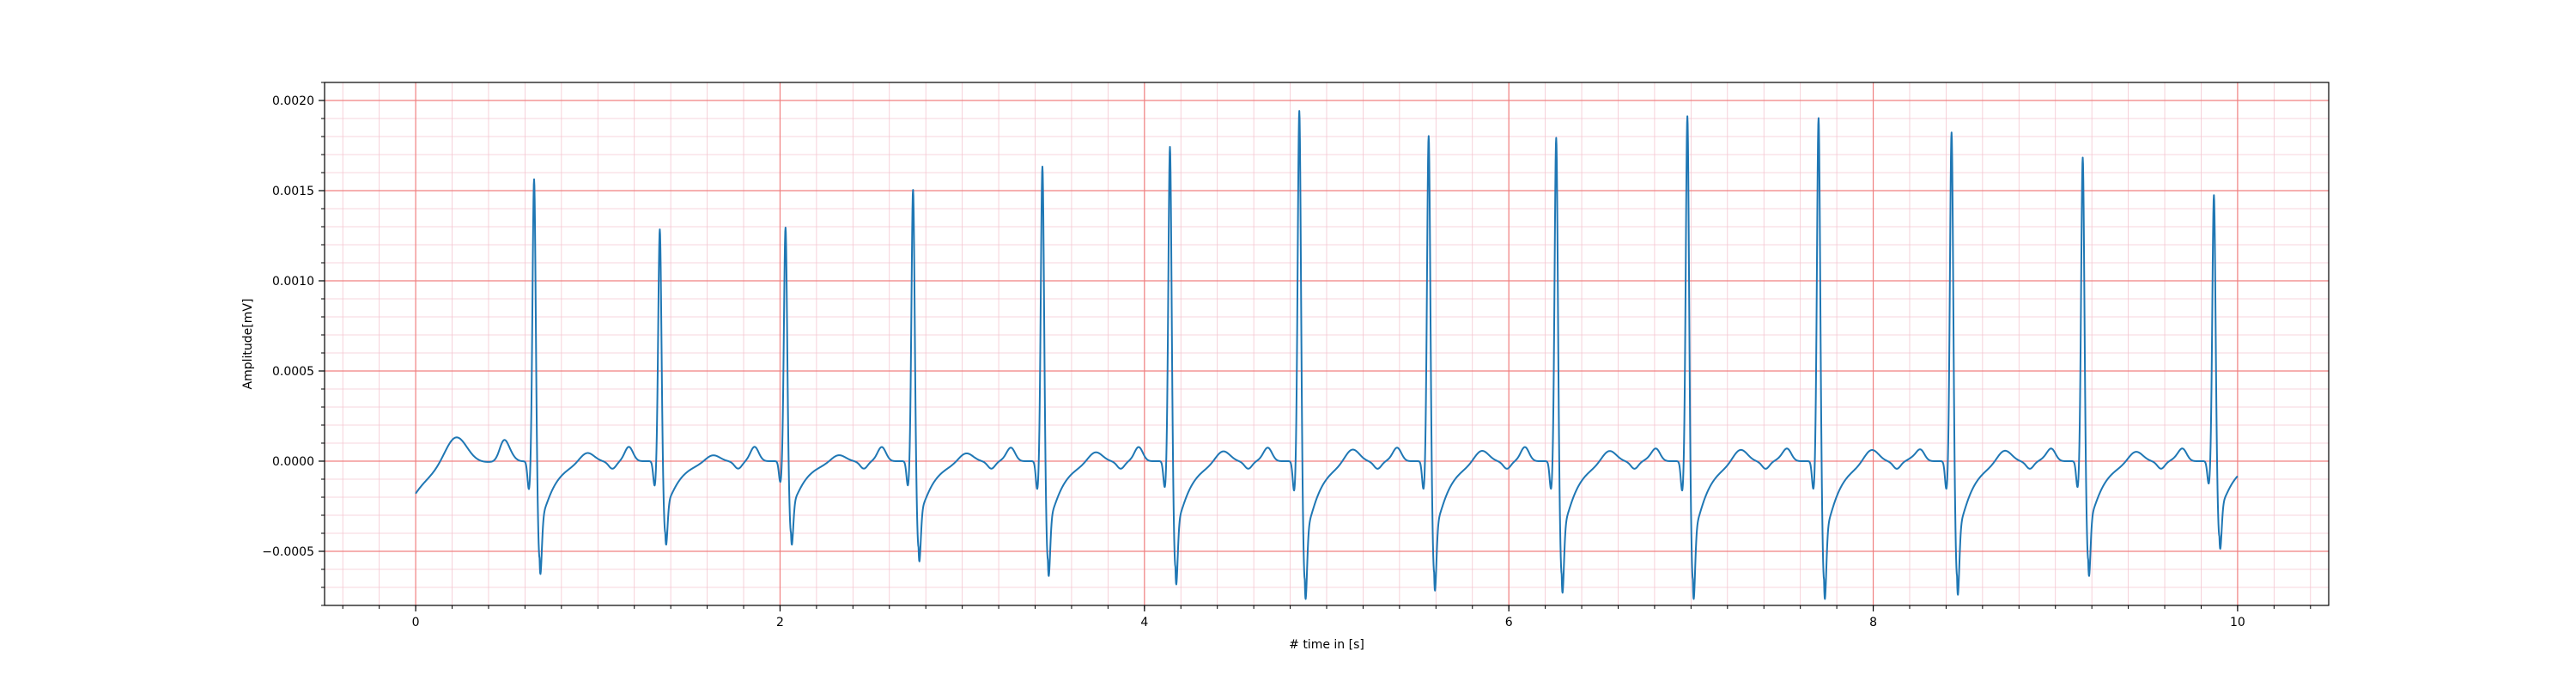 The height and width of the screenshot is (687, 2576). Describe the element at coordinates (293, 191) in the screenshot. I see `y-tick-label: 0.0015` at that location.